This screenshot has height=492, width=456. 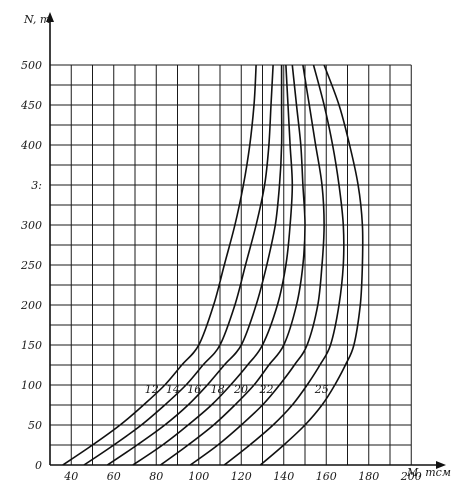 I want to click on x-axis-arrow-icon, so click(x=441, y=465).